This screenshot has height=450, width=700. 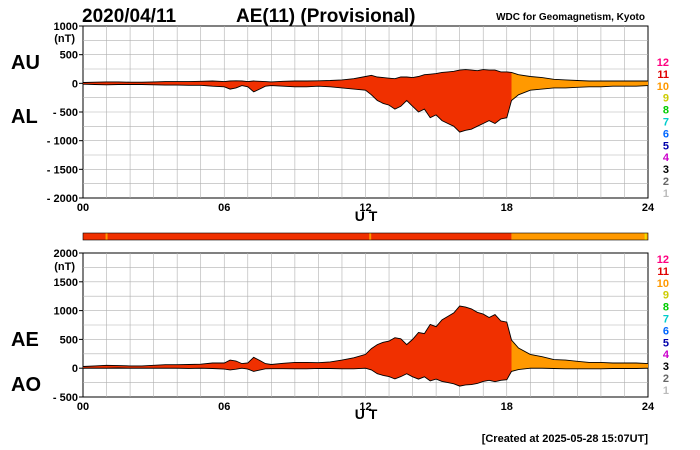 I want to click on chart-title: AE(11) (Provisional), so click(x=326, y=16).